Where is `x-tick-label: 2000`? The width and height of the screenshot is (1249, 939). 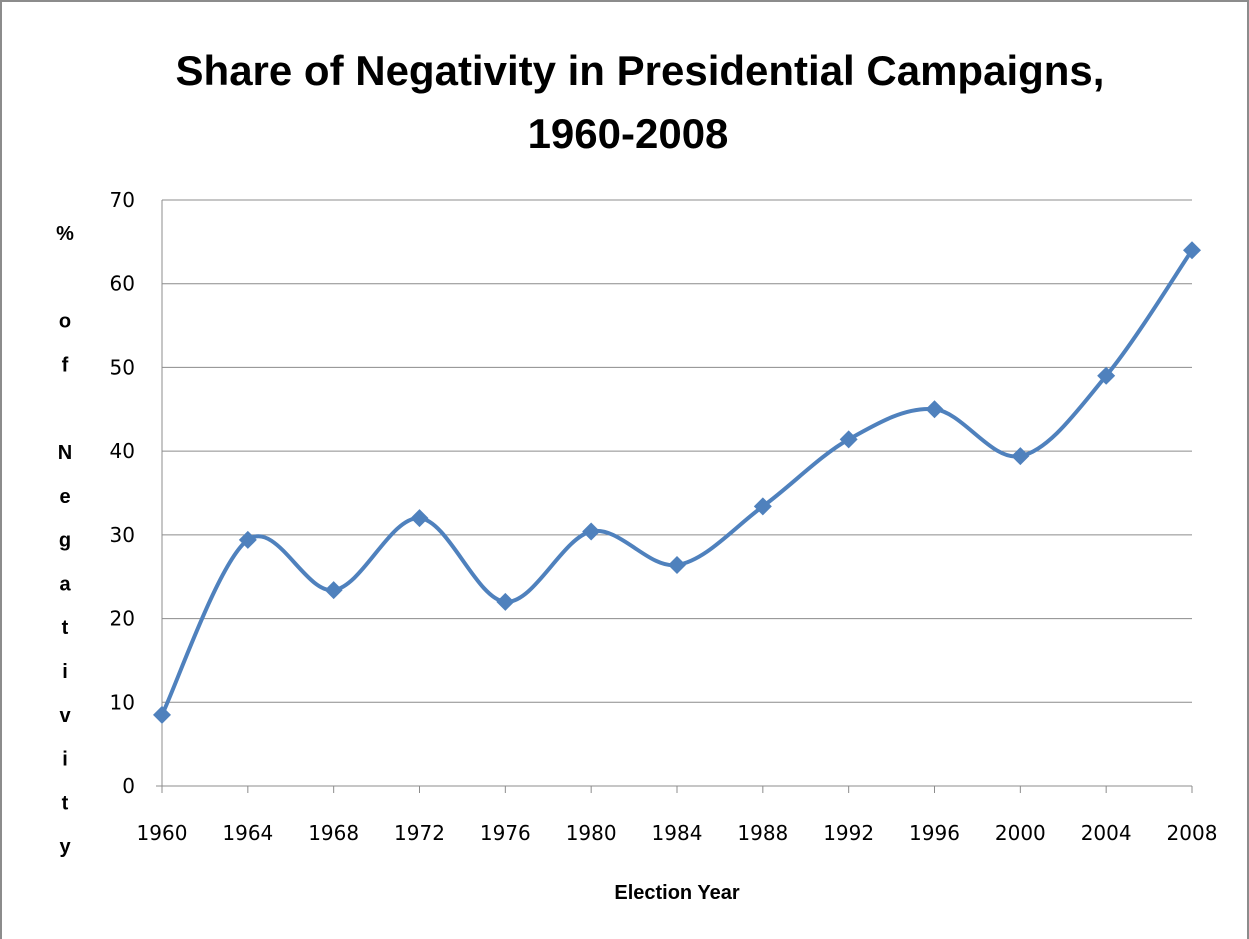 x-tick-label: 2000 is located at coordinates (1020, 833).